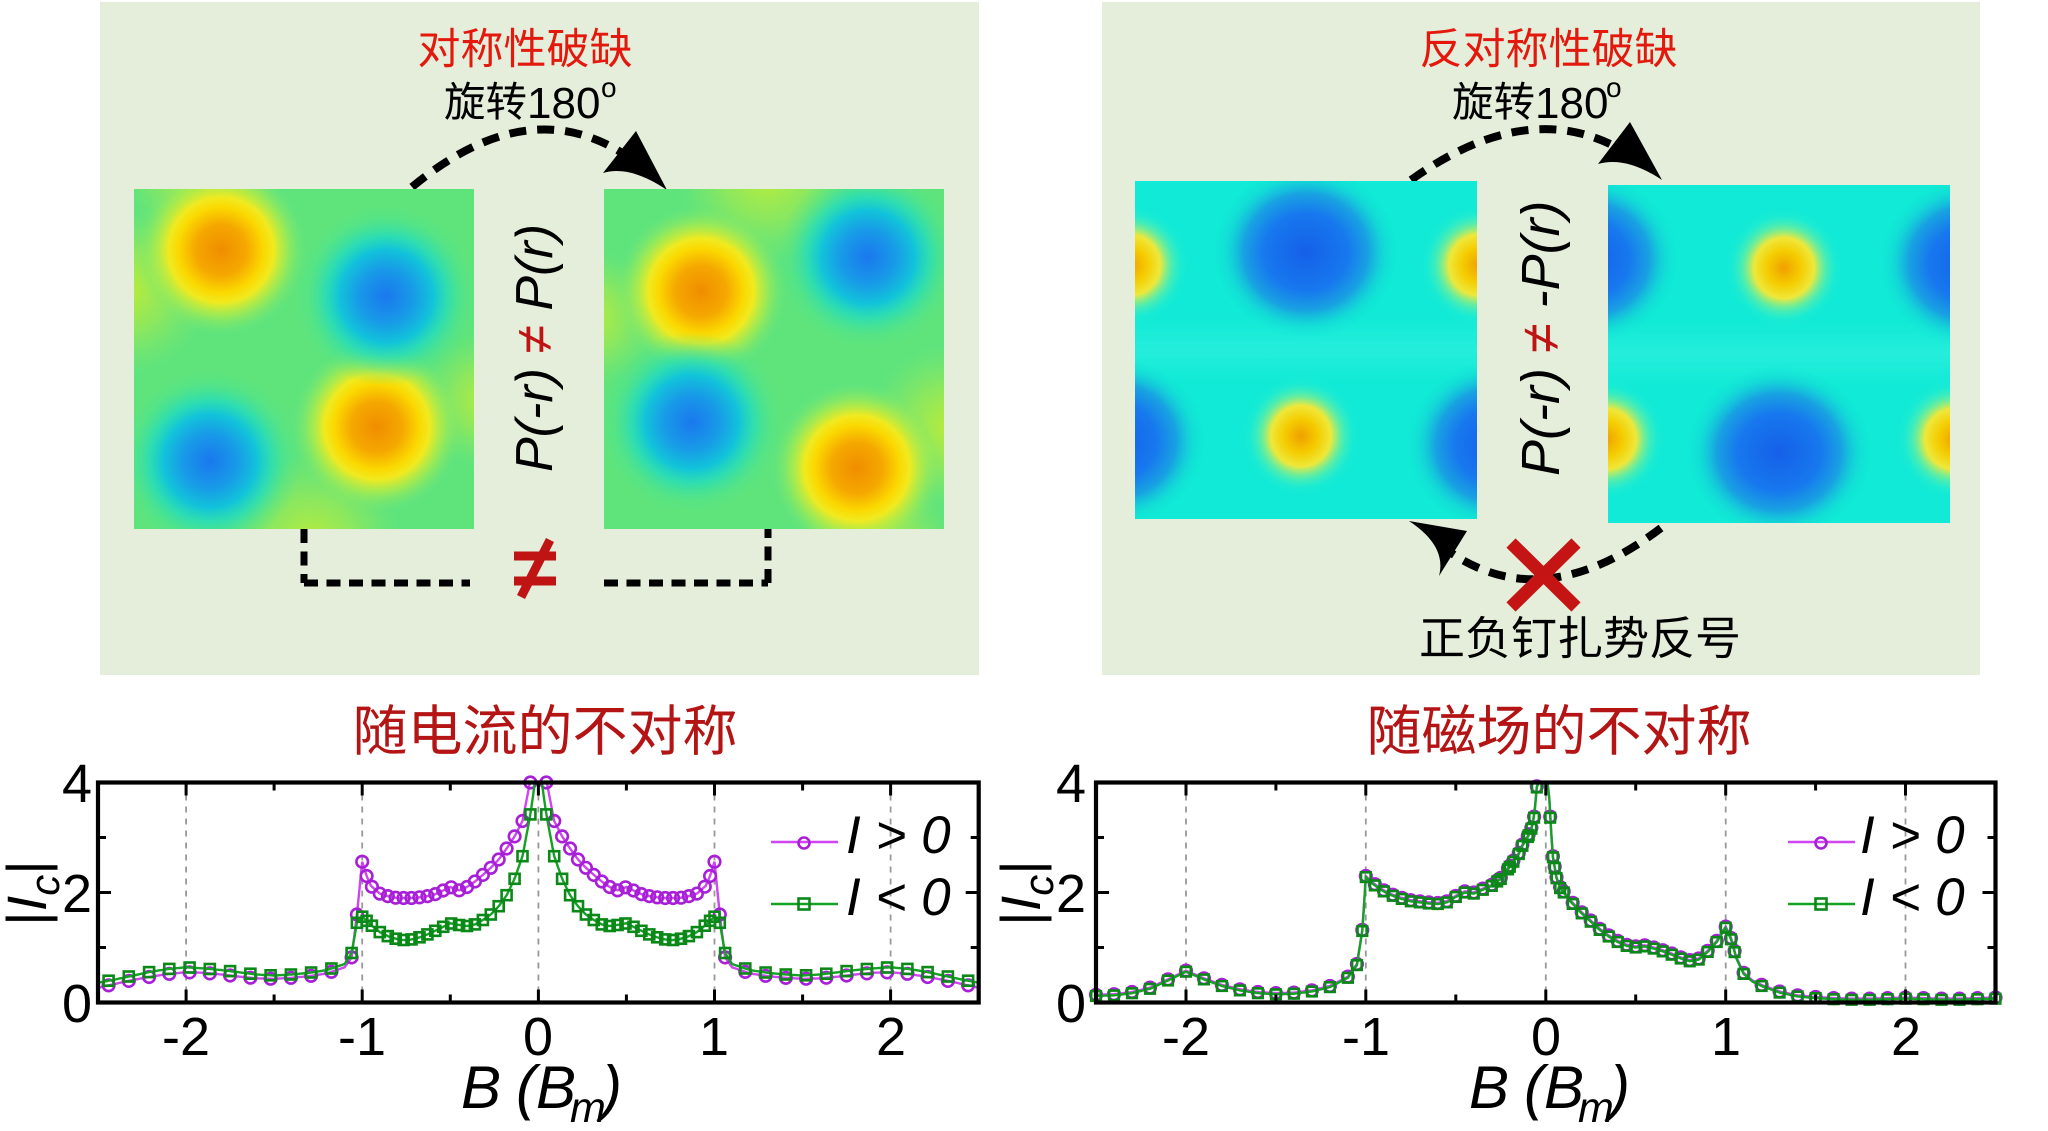 The width and height of the screenshot is (2048, 1131). I want to click on svg-text: P(-r) ≠ P(r), so click(535, 348).